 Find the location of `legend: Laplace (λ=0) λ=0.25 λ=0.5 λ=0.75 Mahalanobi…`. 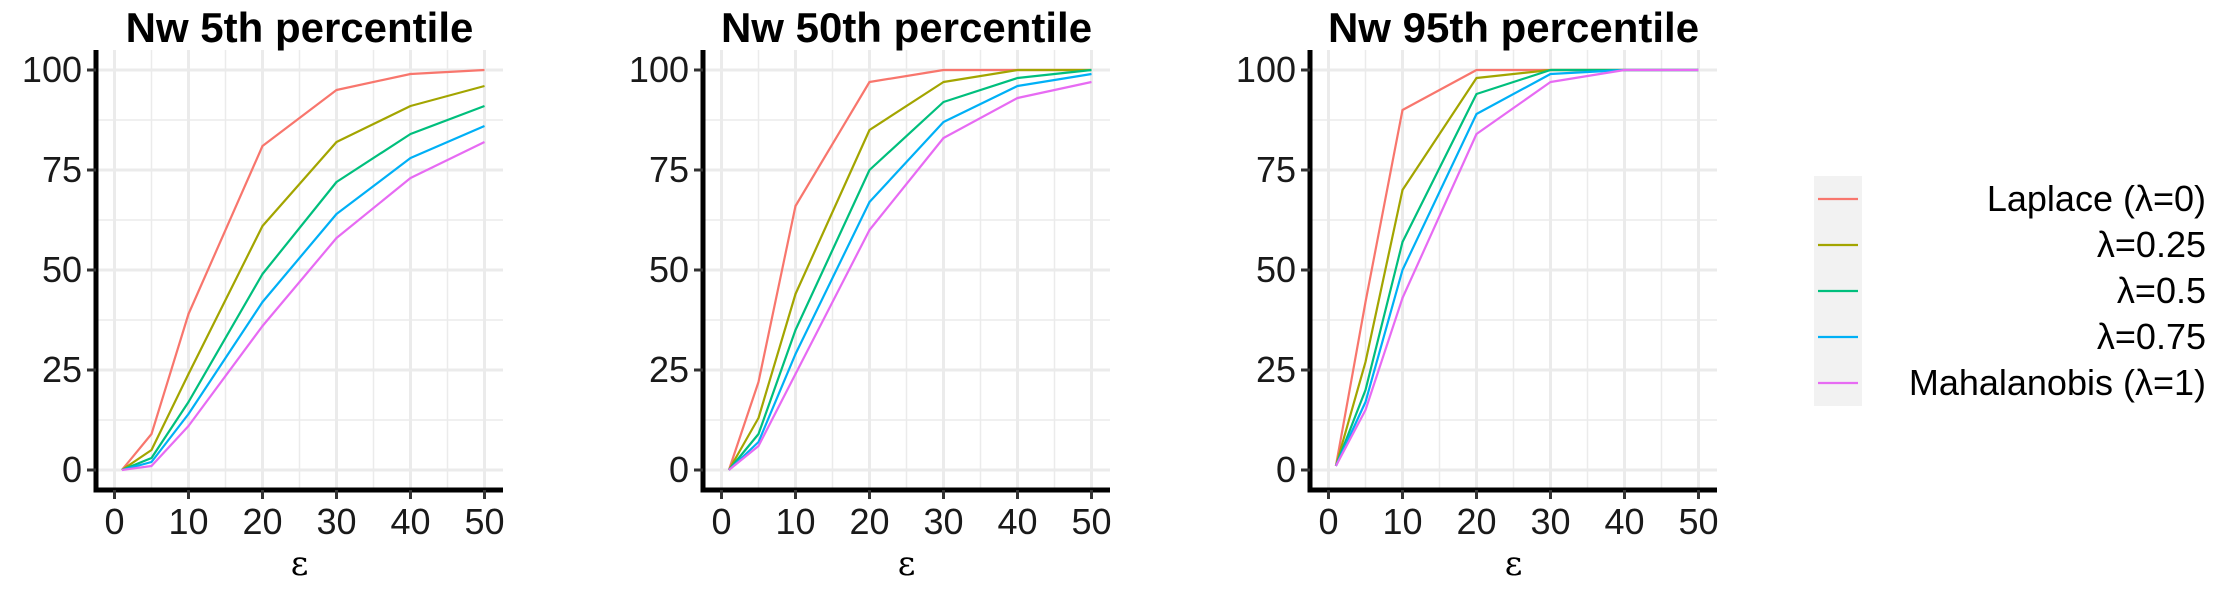

legend: Laplace (λ=0) λ=0.25 λ=0.5 λ=0.75 Mahalanobi… is located at coordinates (2010, 291).